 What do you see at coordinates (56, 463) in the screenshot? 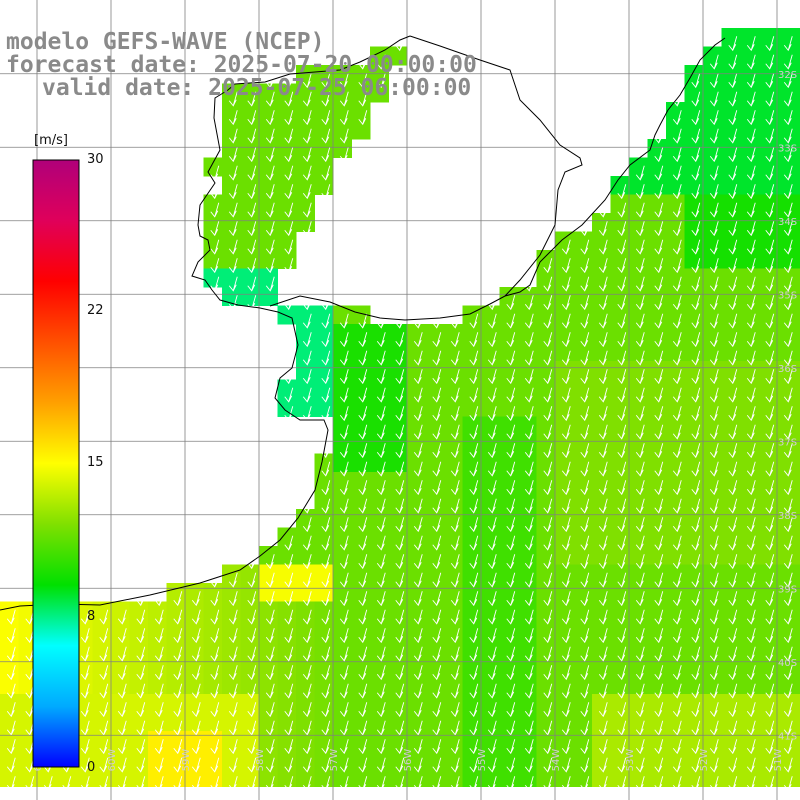
I see `colorbar` at bounding box center [56, 463].